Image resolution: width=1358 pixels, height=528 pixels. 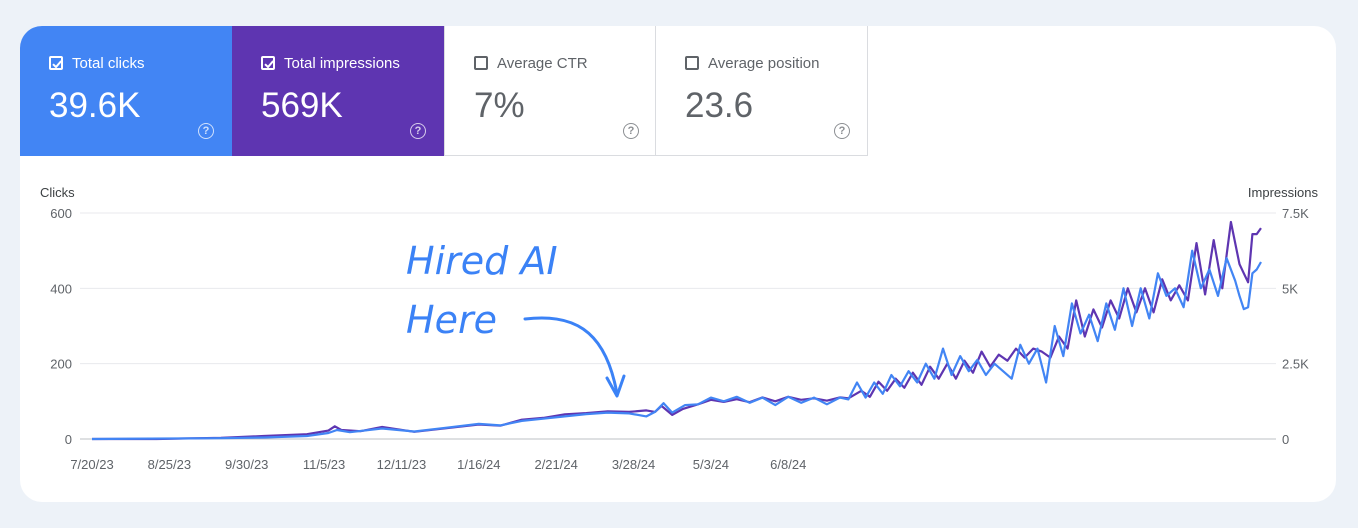 What do you see at coordinates (1295, 326) in the screenshot?
I see `y-right-tick-labels: 0 2.5K 5K 7.5K` at bounding box center [1295, 326].